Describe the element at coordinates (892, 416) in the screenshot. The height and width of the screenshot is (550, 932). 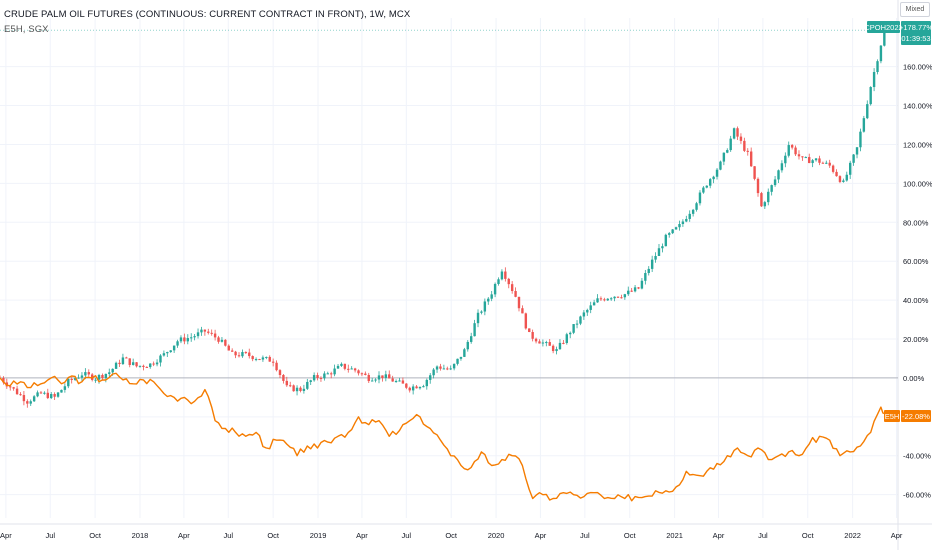
I see `e5h-symbol-badge` at that location.